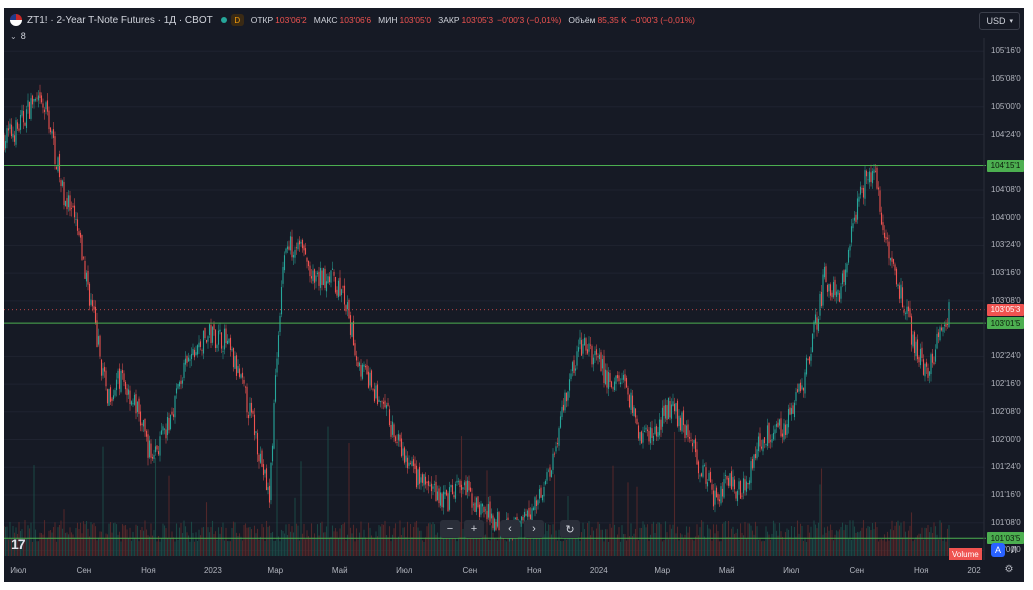  Describe the element at coordinates (1014, 550) in the screenshot. I see `log-scale-button: Л` at that location.